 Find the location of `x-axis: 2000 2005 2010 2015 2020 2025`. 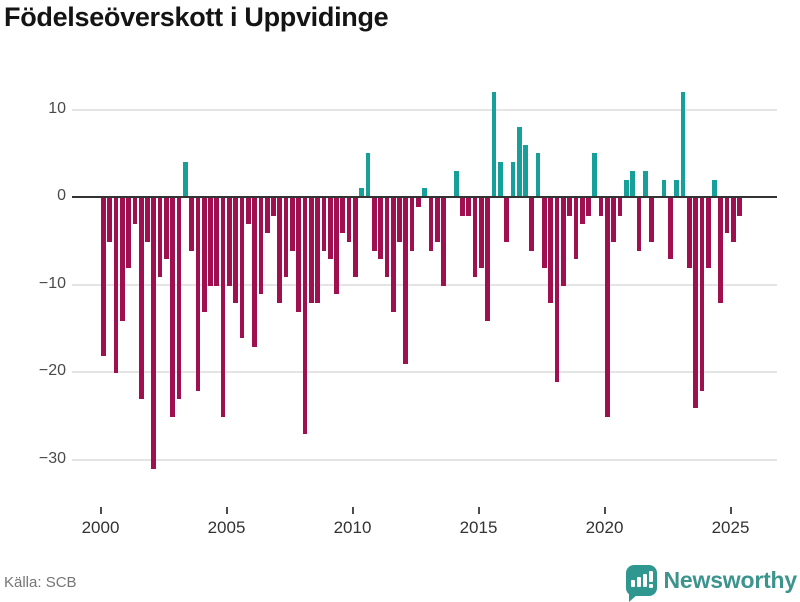

x-axis: 2000 2005 2010 2015 2020 2025 is located at coordinates (424, 527).